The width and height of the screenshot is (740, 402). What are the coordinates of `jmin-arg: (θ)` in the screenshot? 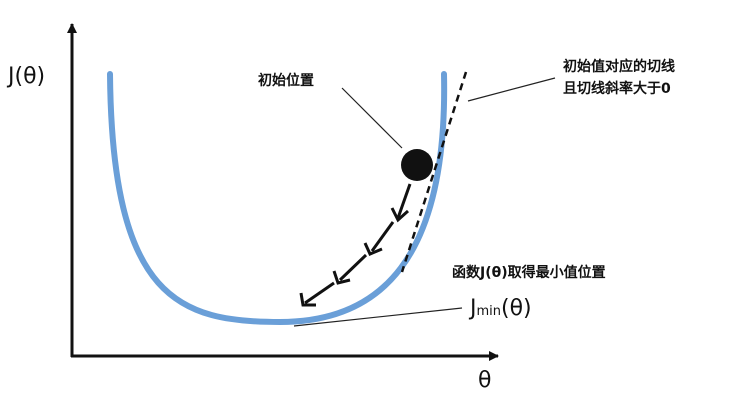 It's located at (516, 308).